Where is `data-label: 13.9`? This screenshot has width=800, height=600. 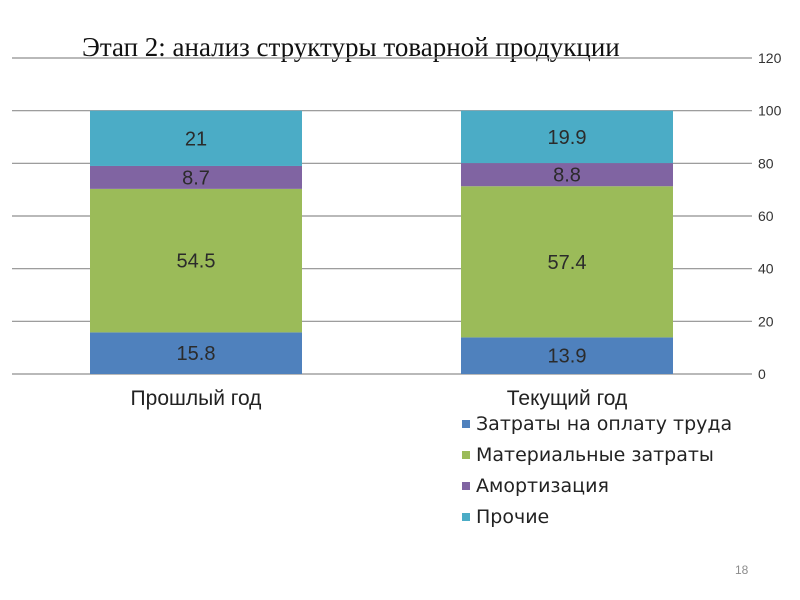 data-label: 13.9 is located at coordinates (567, 357).